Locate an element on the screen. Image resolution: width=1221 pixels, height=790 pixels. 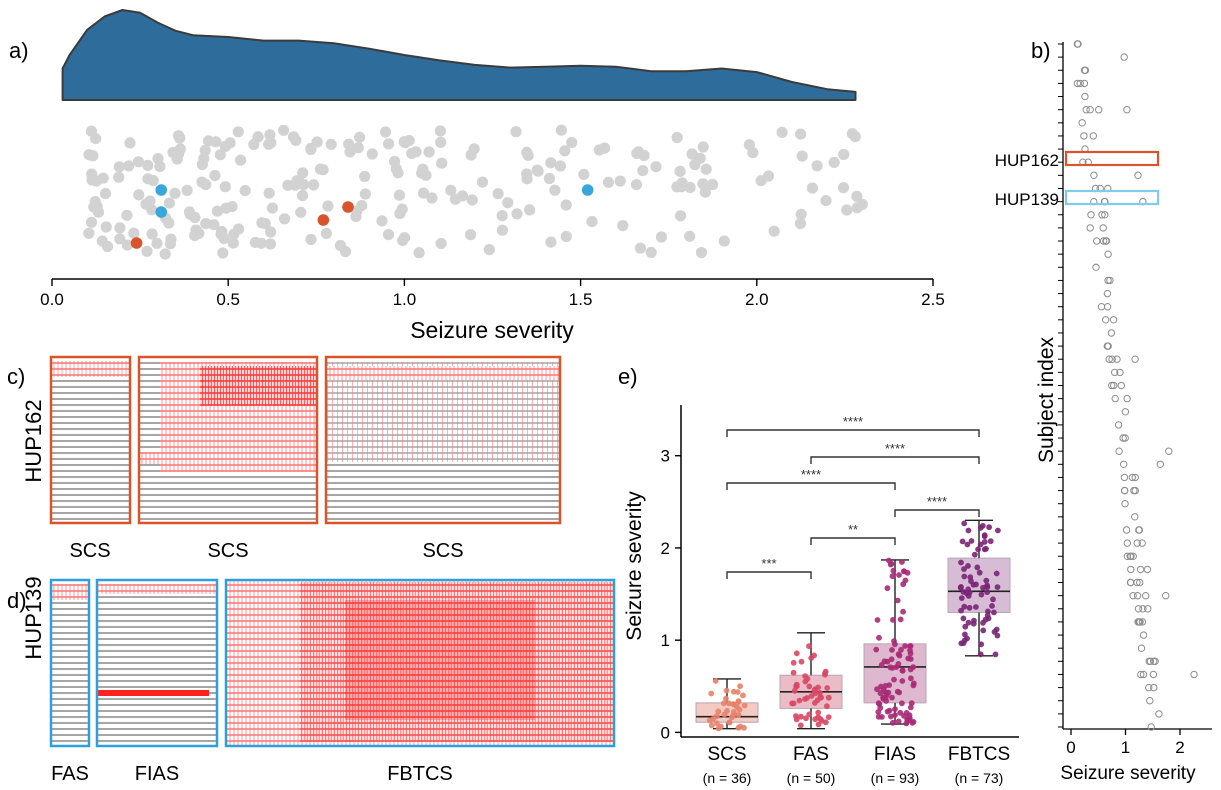
panel-d-seizure-label-2: FIAS is located at coordinates (157, 774).